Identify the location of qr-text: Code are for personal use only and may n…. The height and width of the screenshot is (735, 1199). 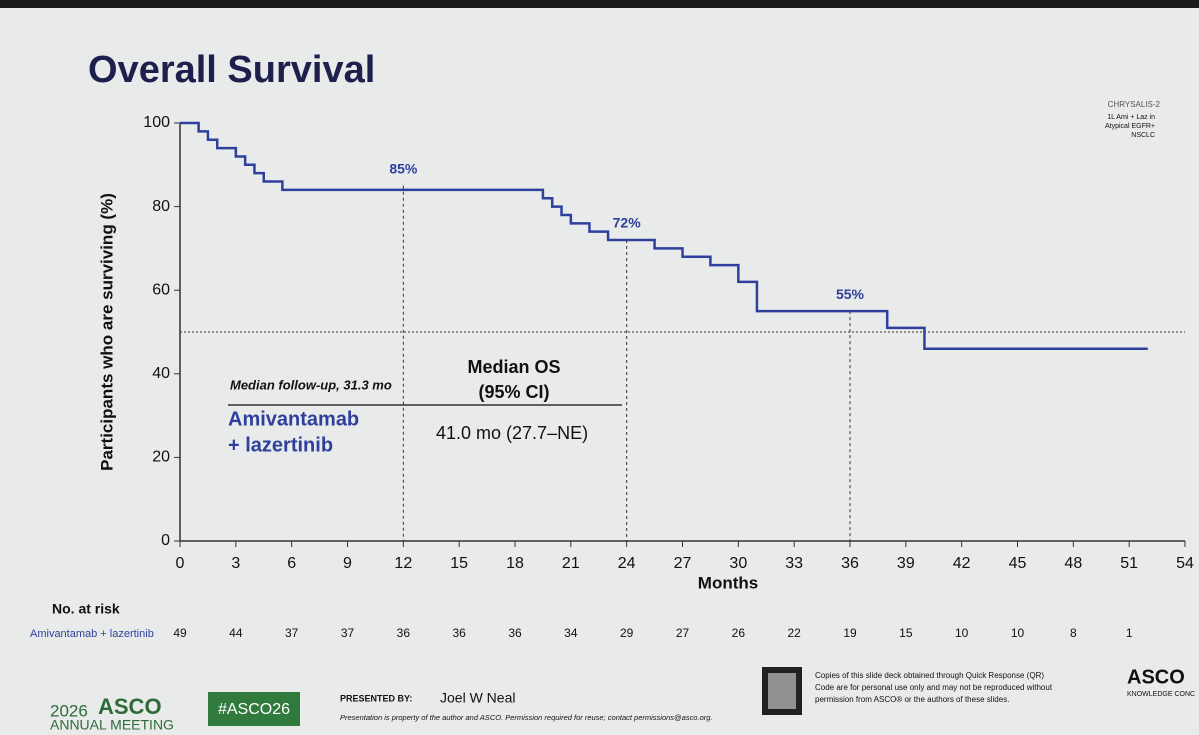
(934, 687).